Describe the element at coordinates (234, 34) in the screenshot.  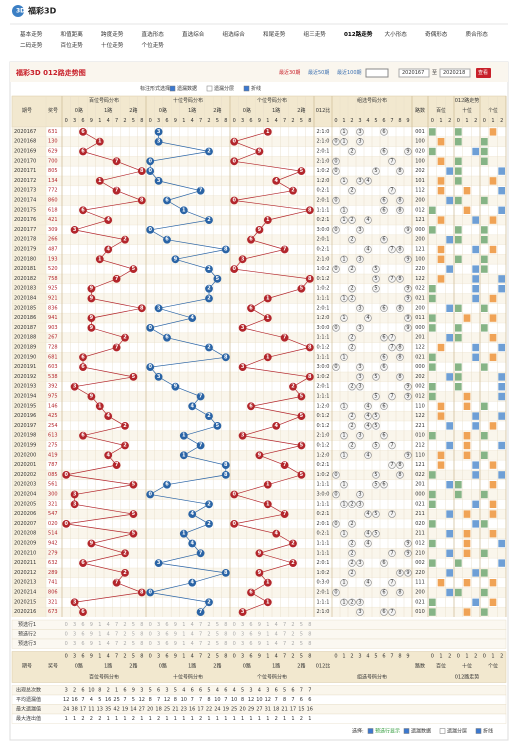
I see `nav-tab: 组选综合` at that location.